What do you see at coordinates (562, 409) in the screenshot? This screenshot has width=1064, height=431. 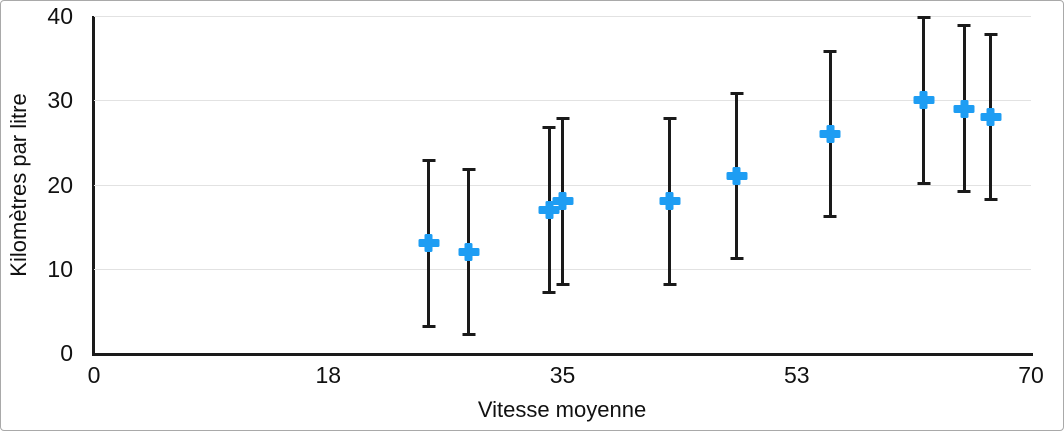 I see `x-axis-title: Vitesse moyenne` at bounding box center [562, 409].